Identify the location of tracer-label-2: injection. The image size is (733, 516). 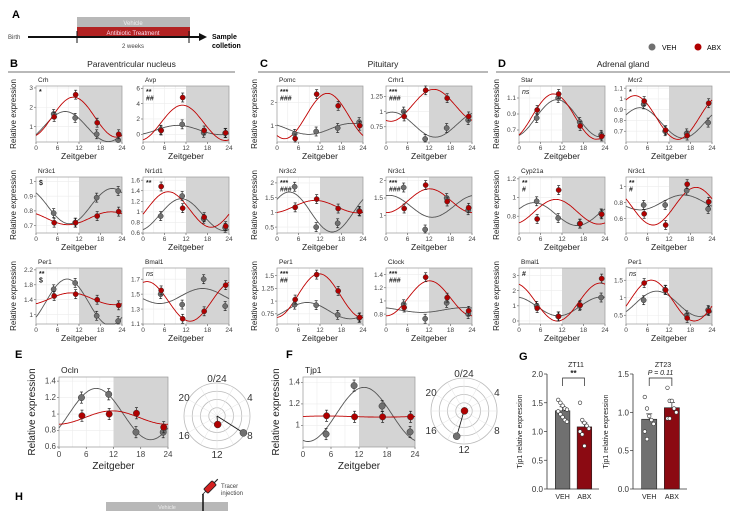
(232, 494).